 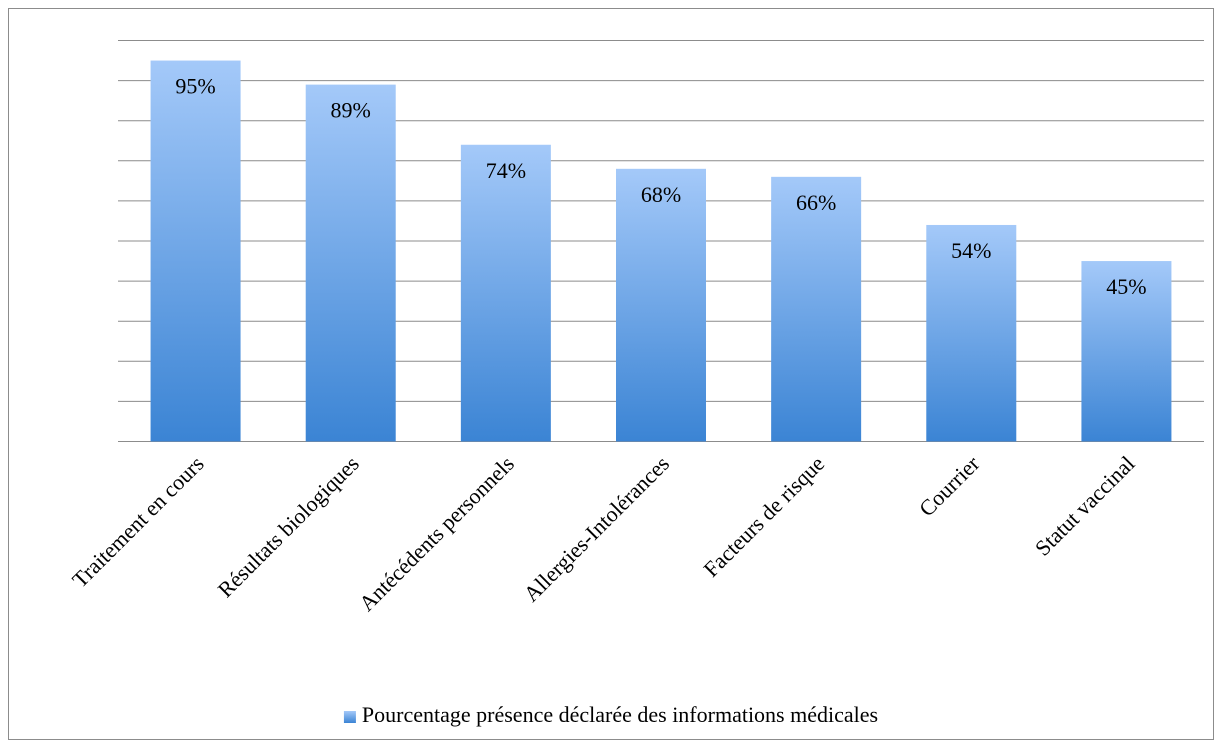 I want to click on data-label: 54%, so click(x=971, y=250).